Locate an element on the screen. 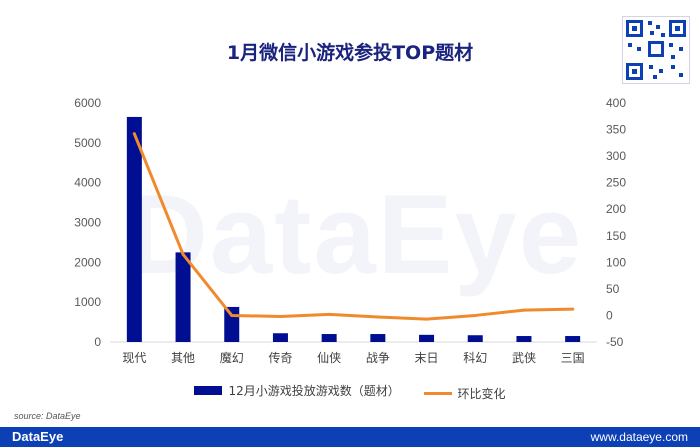 This screenshot has height=447, width=700. category-label: 其他 is located at coordinates (183, 358).